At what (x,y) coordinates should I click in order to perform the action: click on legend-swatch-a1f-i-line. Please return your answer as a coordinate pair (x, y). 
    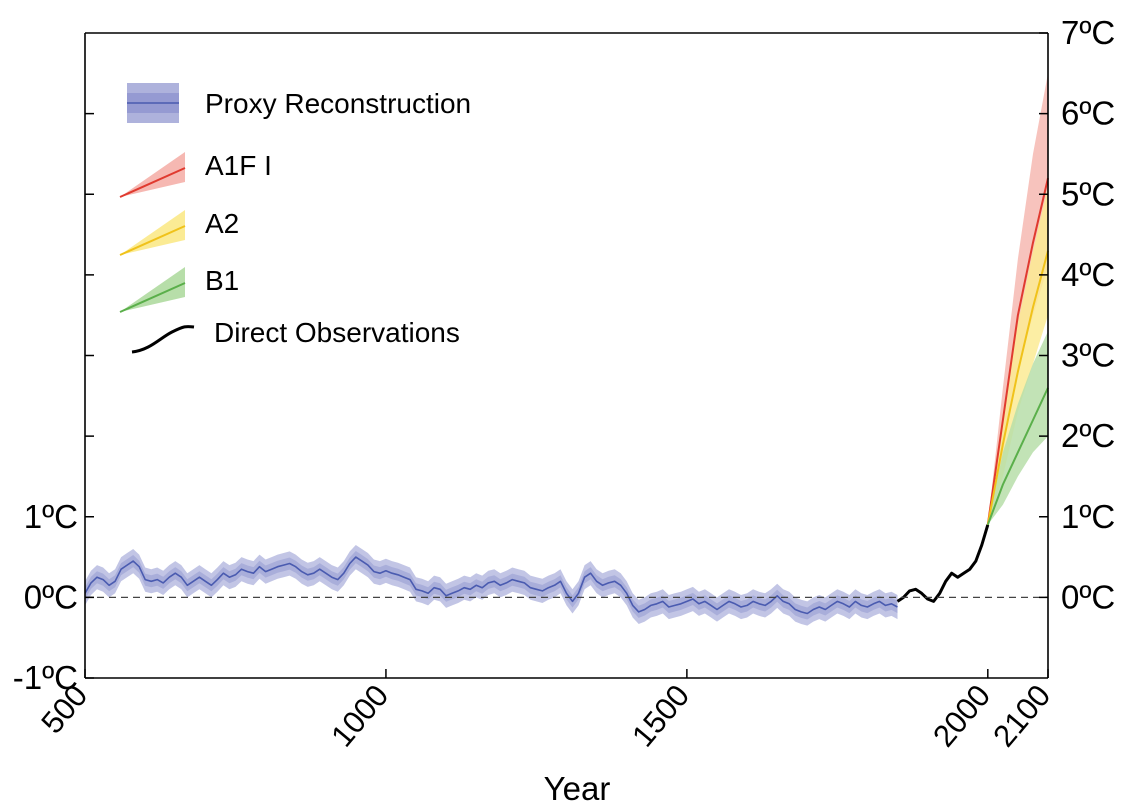
    Looking at the image, I should click on (152, 182).